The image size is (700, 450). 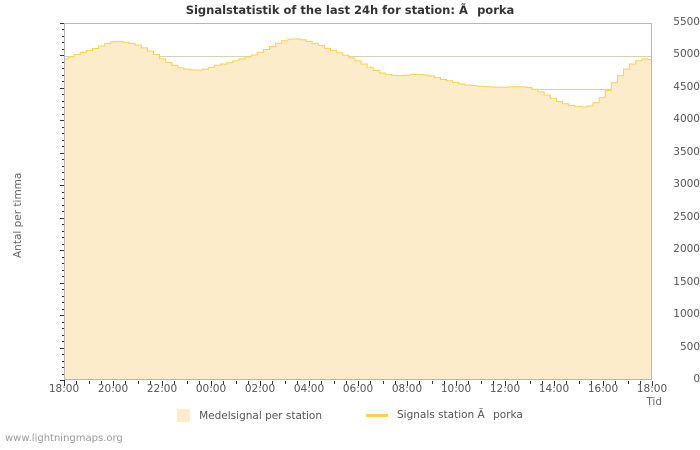 What do you see at coordinates (689, 346) in the screenshot?
I see `y-tick-label: 500` at bounding box center [689, 346].